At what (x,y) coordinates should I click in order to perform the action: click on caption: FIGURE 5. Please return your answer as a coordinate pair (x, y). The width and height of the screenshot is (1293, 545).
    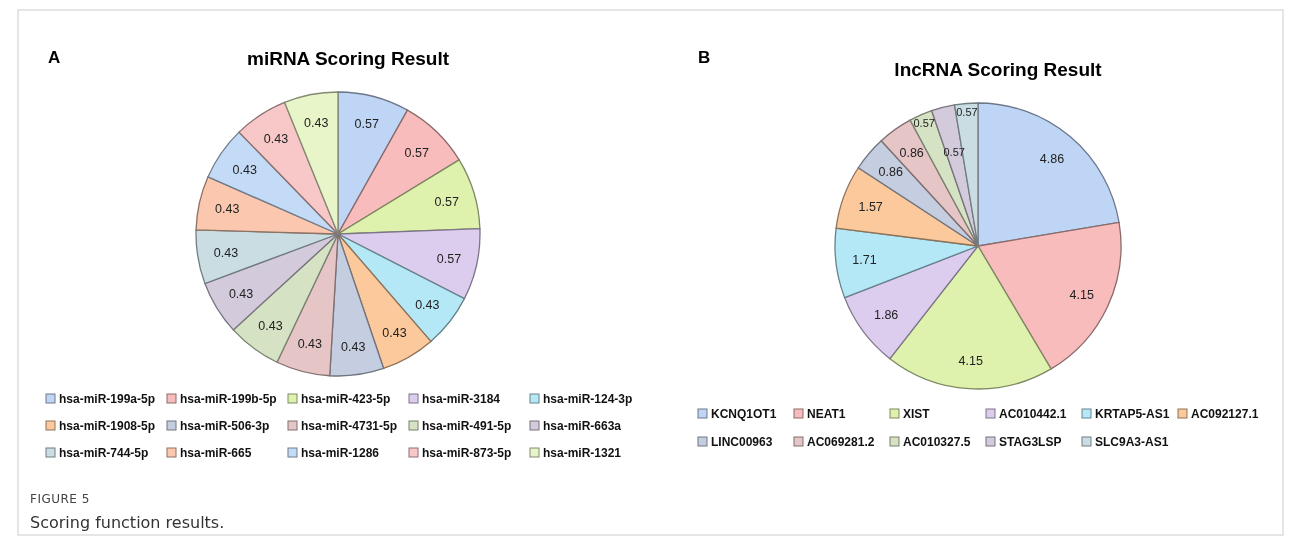
    Looking at the image, I should click on (60, 499).